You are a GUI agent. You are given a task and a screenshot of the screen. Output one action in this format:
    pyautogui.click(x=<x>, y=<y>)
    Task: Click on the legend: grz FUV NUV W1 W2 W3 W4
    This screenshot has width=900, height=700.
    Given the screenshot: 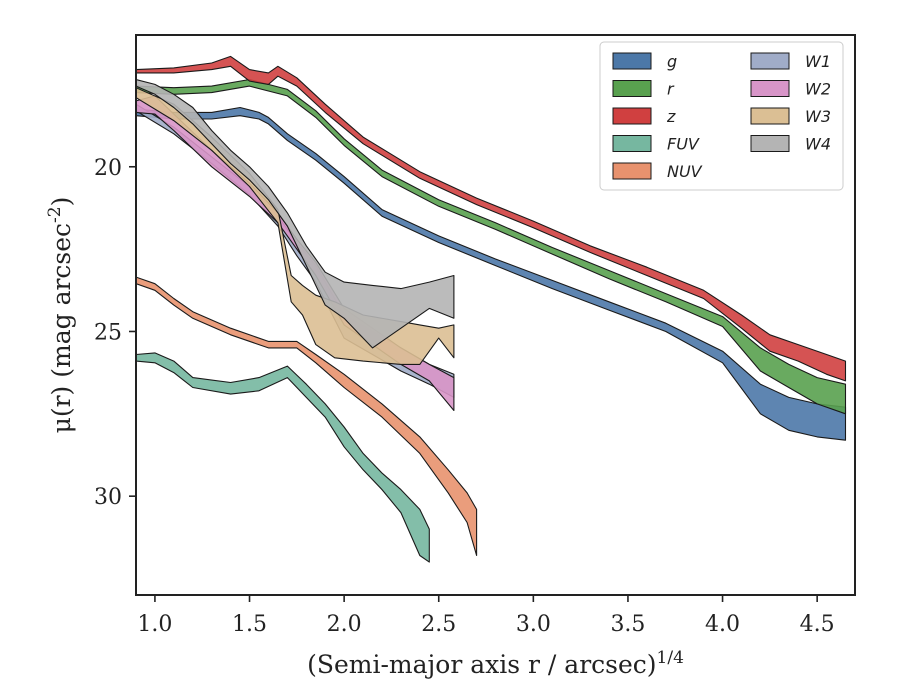 What is the action you would take?
    pyautogui.click(x=721, y=116)
    